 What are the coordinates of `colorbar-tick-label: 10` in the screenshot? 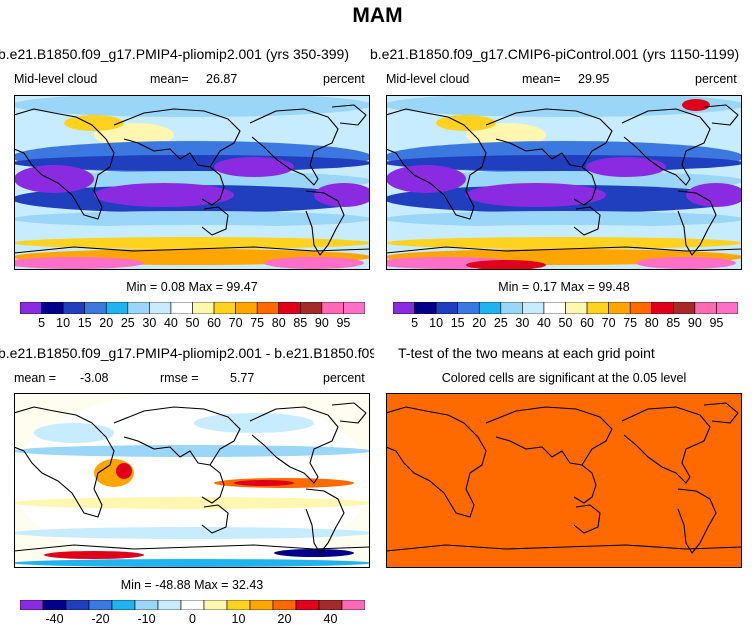 It's located at (436, 323).